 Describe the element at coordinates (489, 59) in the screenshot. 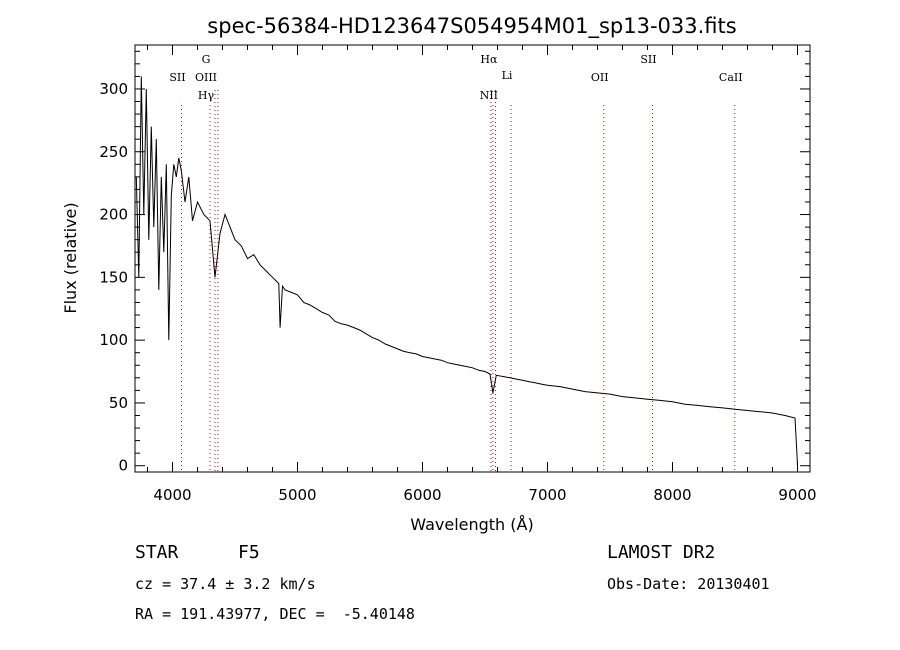

I see `line-marker-label: Hα` at that location.